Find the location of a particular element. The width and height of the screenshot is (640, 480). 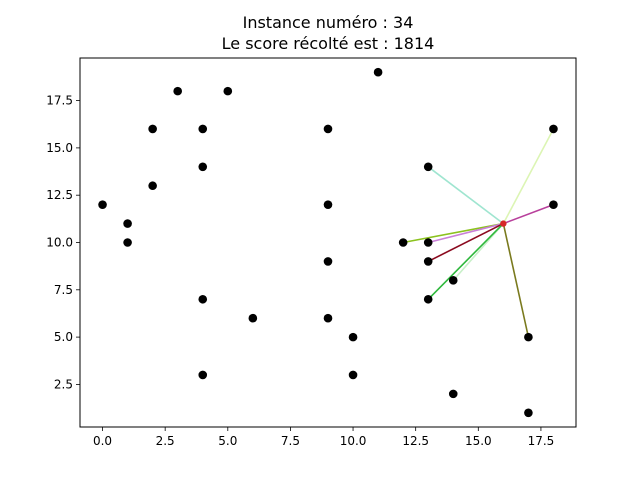

y-tick-label-3: 10.0 is located at coordinates (59, 243).